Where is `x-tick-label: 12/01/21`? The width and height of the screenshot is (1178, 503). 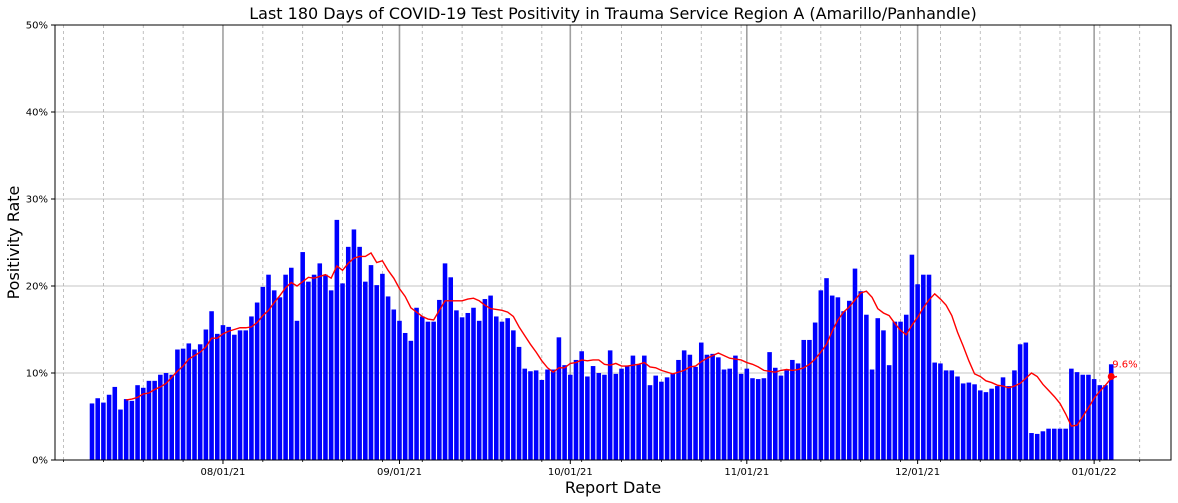 x-tick-label: 12/01/21 is located at coordinates (917, 472).